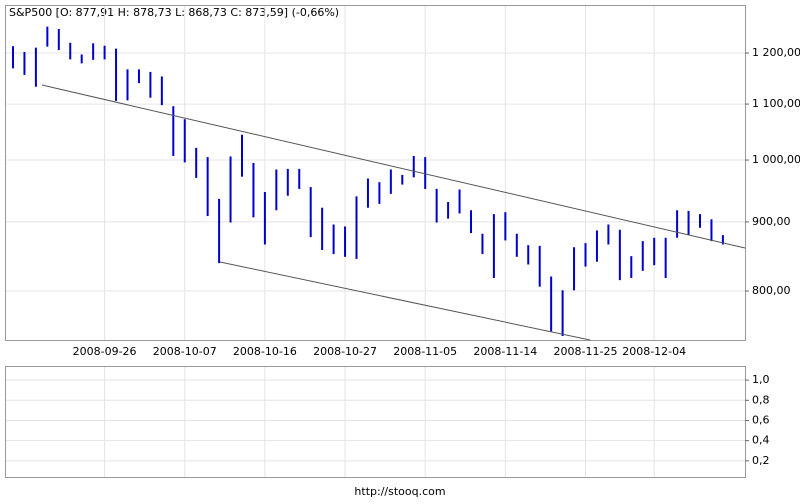 The width and height of the screenshot is (800, 504). Describe the element at coordinates (345, 351) in the screenshot. I see `x-tick-label: 2008-10-27` at that location.